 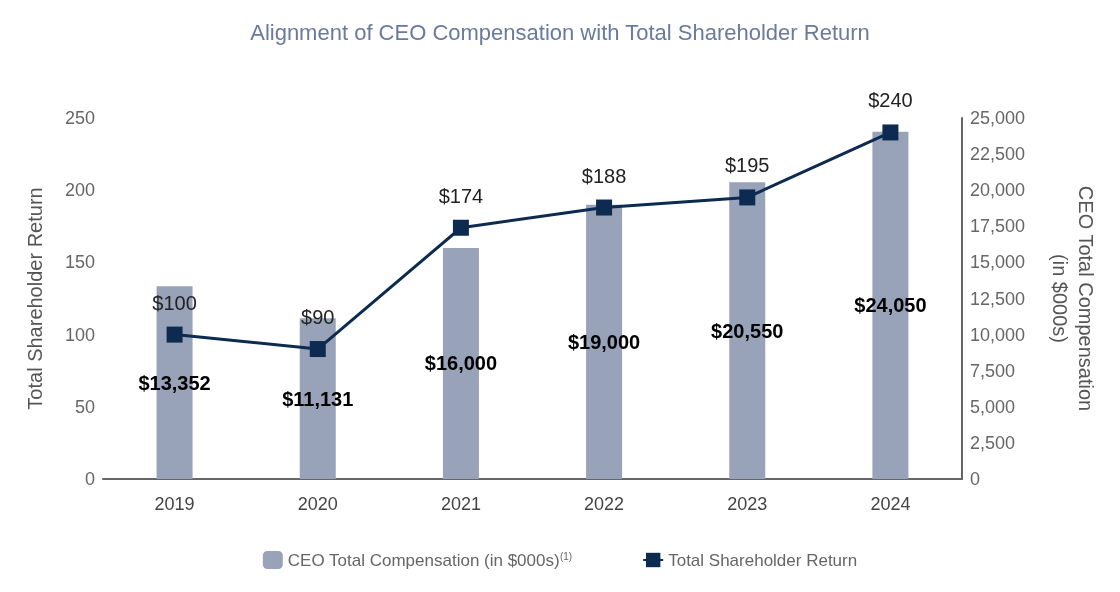 I want to click on y-tick-label: 0, so click(x=89, y=479).